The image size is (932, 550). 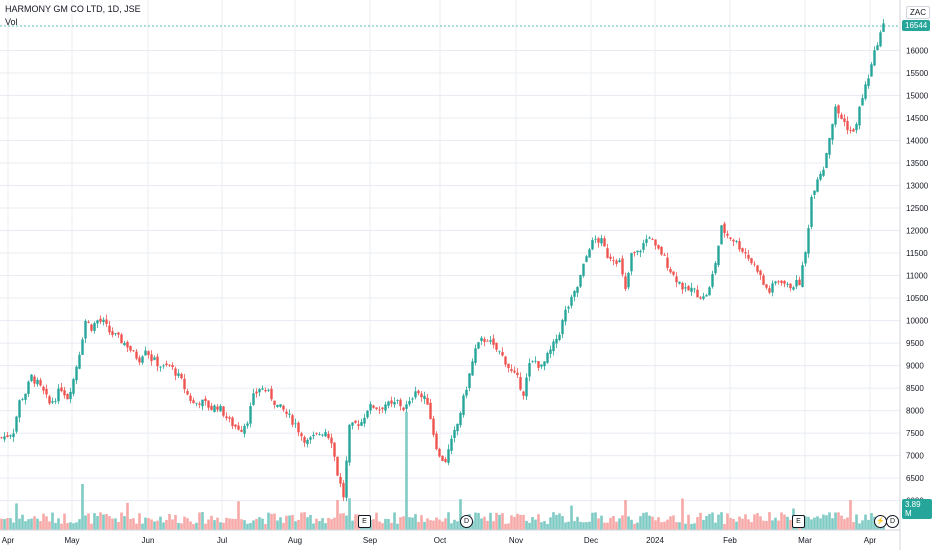 What do you see at coordinates (73, 9) in the screenshot?
I see `symbol-title: HARMONY GM CO LTD, 1D, JSE` at bounding box center [73, 9].